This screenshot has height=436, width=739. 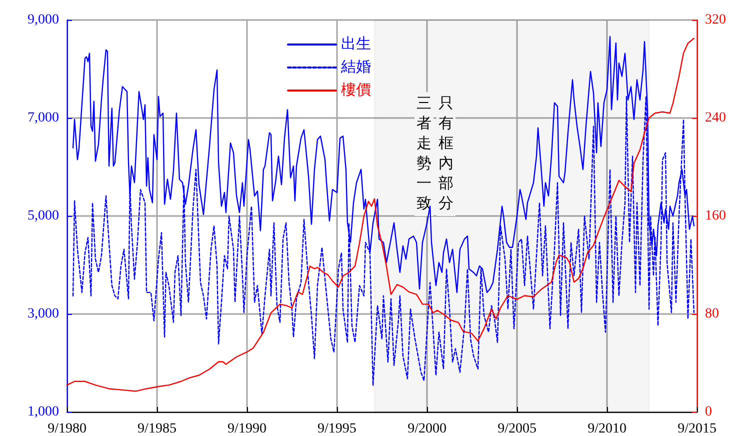 I want to click on y2-tick-label: 0, so click(x=708, y=412).